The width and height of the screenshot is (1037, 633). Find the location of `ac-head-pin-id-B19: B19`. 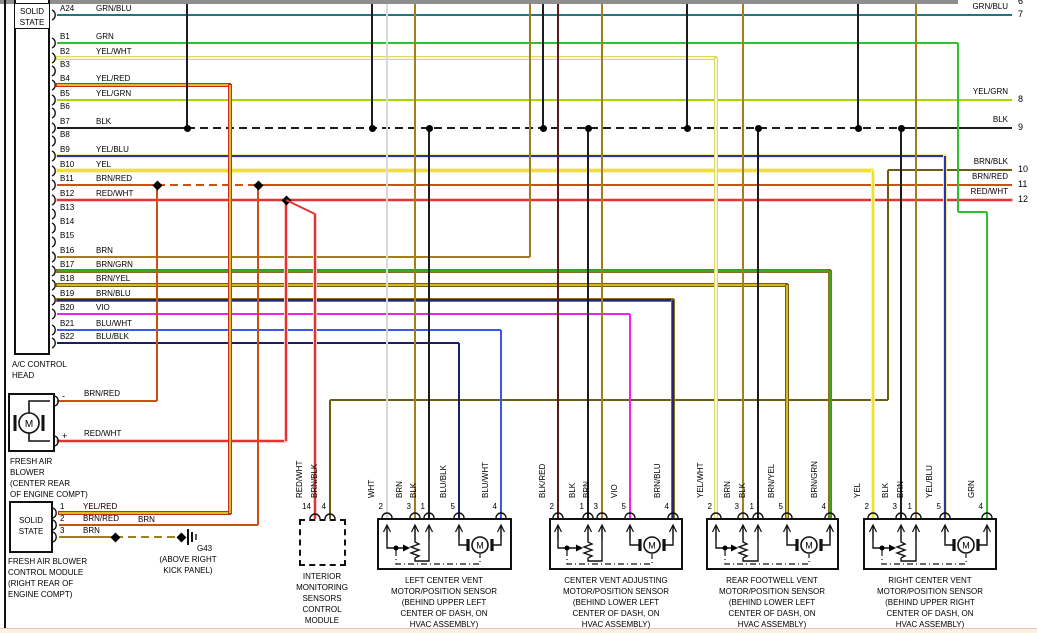

ac-head-pin-id-B19: B19 is located at coordinates (67, 293).